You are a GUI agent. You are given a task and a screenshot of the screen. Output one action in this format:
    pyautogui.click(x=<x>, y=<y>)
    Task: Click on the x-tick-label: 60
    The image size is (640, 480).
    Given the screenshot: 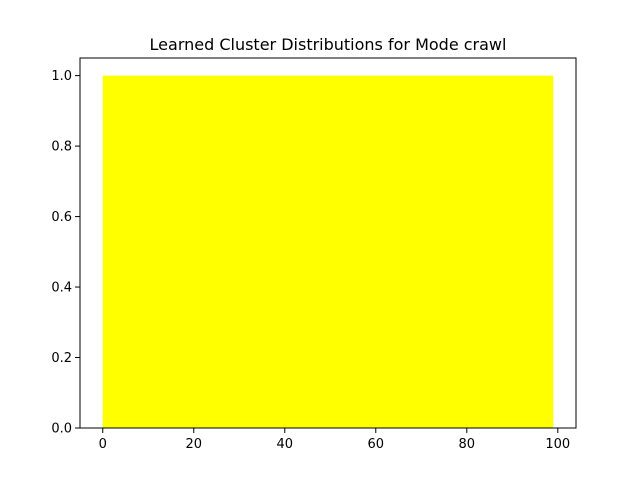 What is the action you would take?
    pyautogui.click(x=376, y=444)
    